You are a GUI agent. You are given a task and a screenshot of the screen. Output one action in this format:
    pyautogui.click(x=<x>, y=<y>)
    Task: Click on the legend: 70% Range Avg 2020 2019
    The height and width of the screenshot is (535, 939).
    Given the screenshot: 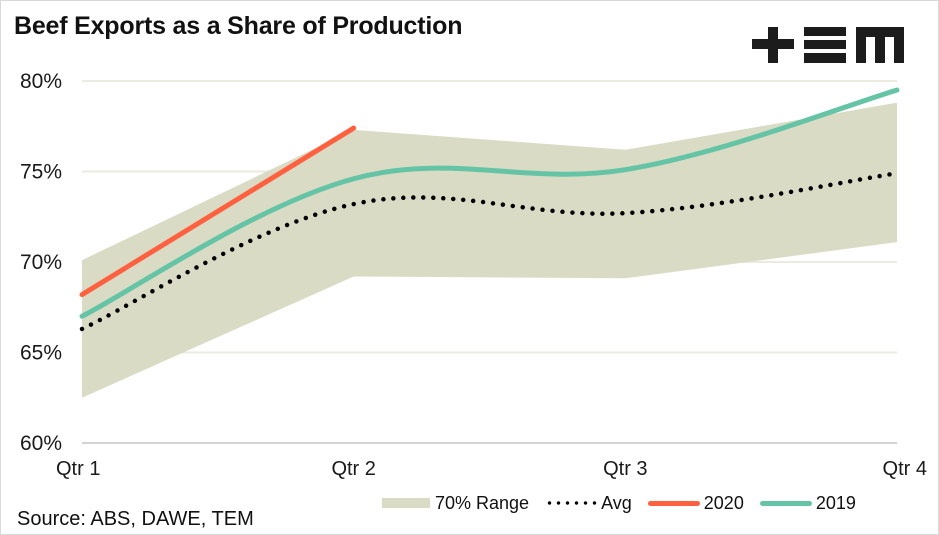 What is the action you would take?
    pyautogui.click(x=627, y=503)
    